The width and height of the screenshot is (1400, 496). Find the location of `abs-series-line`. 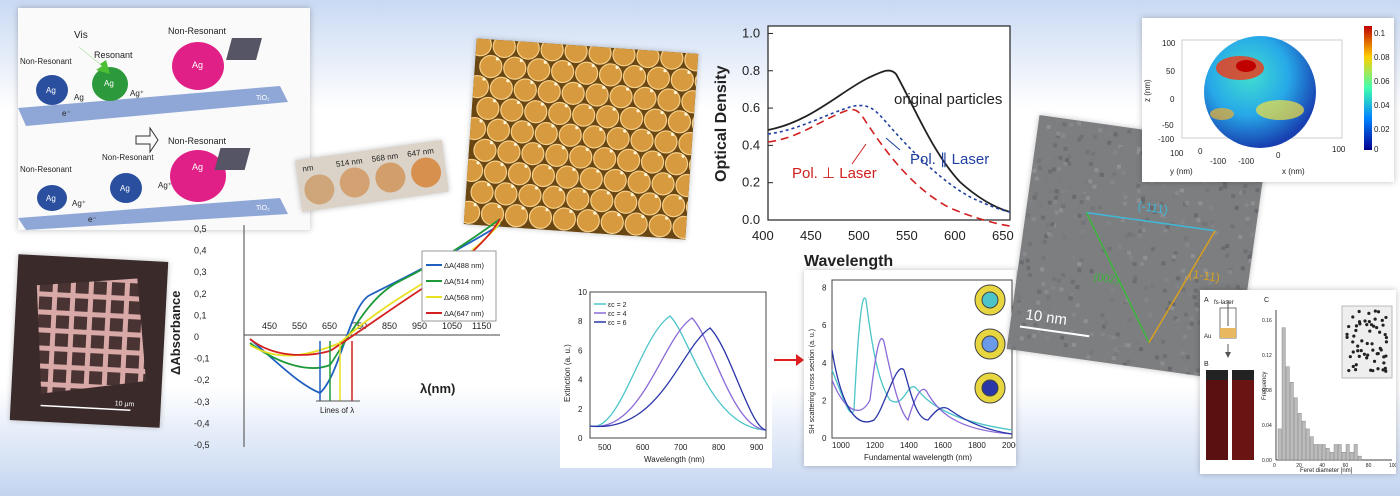

abs-series-line is located at coordinates (375, 293).